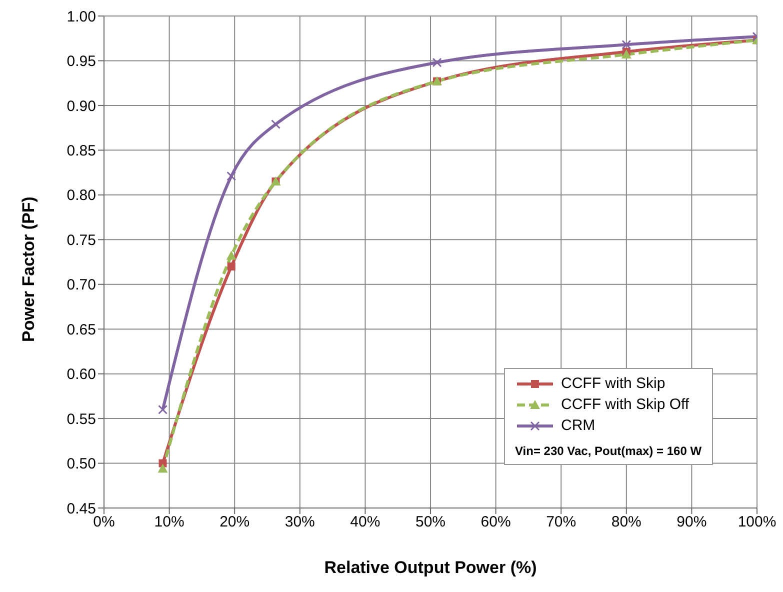  What do you see at coordinates (81, 464) in the screenshot?
I see `y-tick-label: 0.50` at bounding box center [81, 464].